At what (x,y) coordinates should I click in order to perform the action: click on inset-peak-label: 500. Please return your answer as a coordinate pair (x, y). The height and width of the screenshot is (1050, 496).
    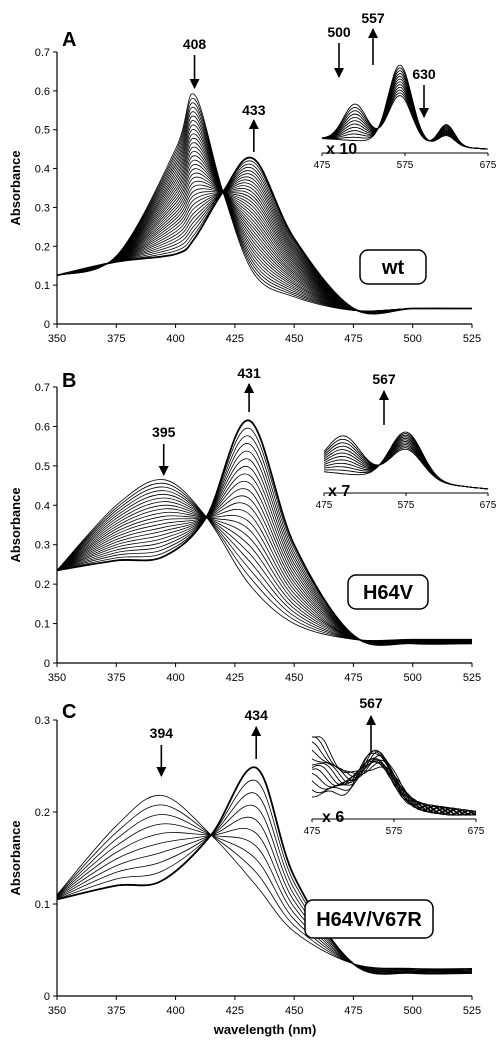
    Looking at the image, I should click on (339, 32).